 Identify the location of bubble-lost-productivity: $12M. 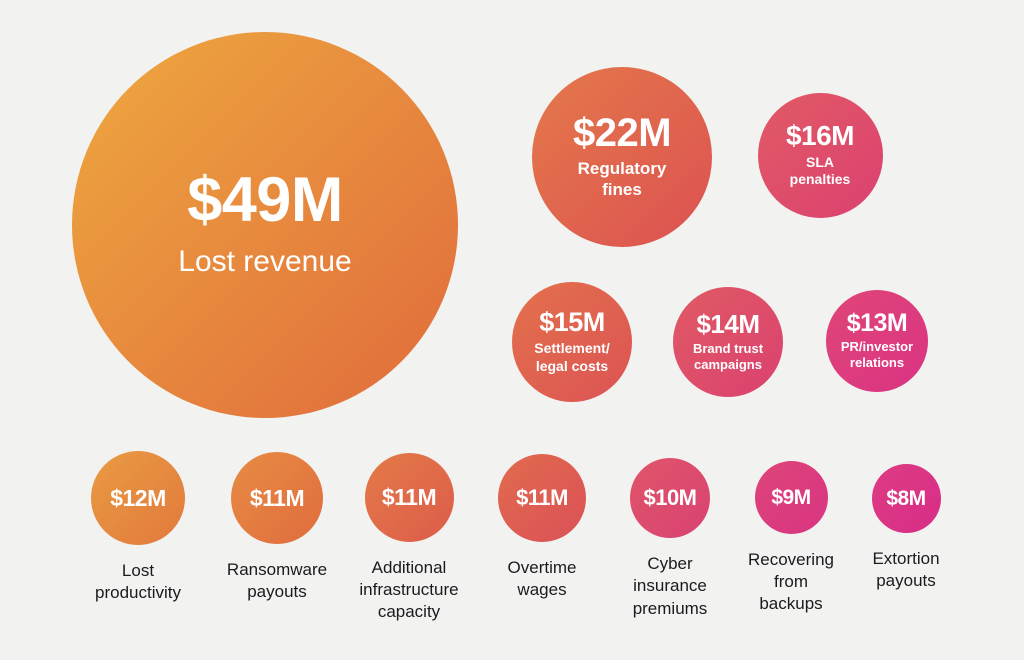
(138, 498).